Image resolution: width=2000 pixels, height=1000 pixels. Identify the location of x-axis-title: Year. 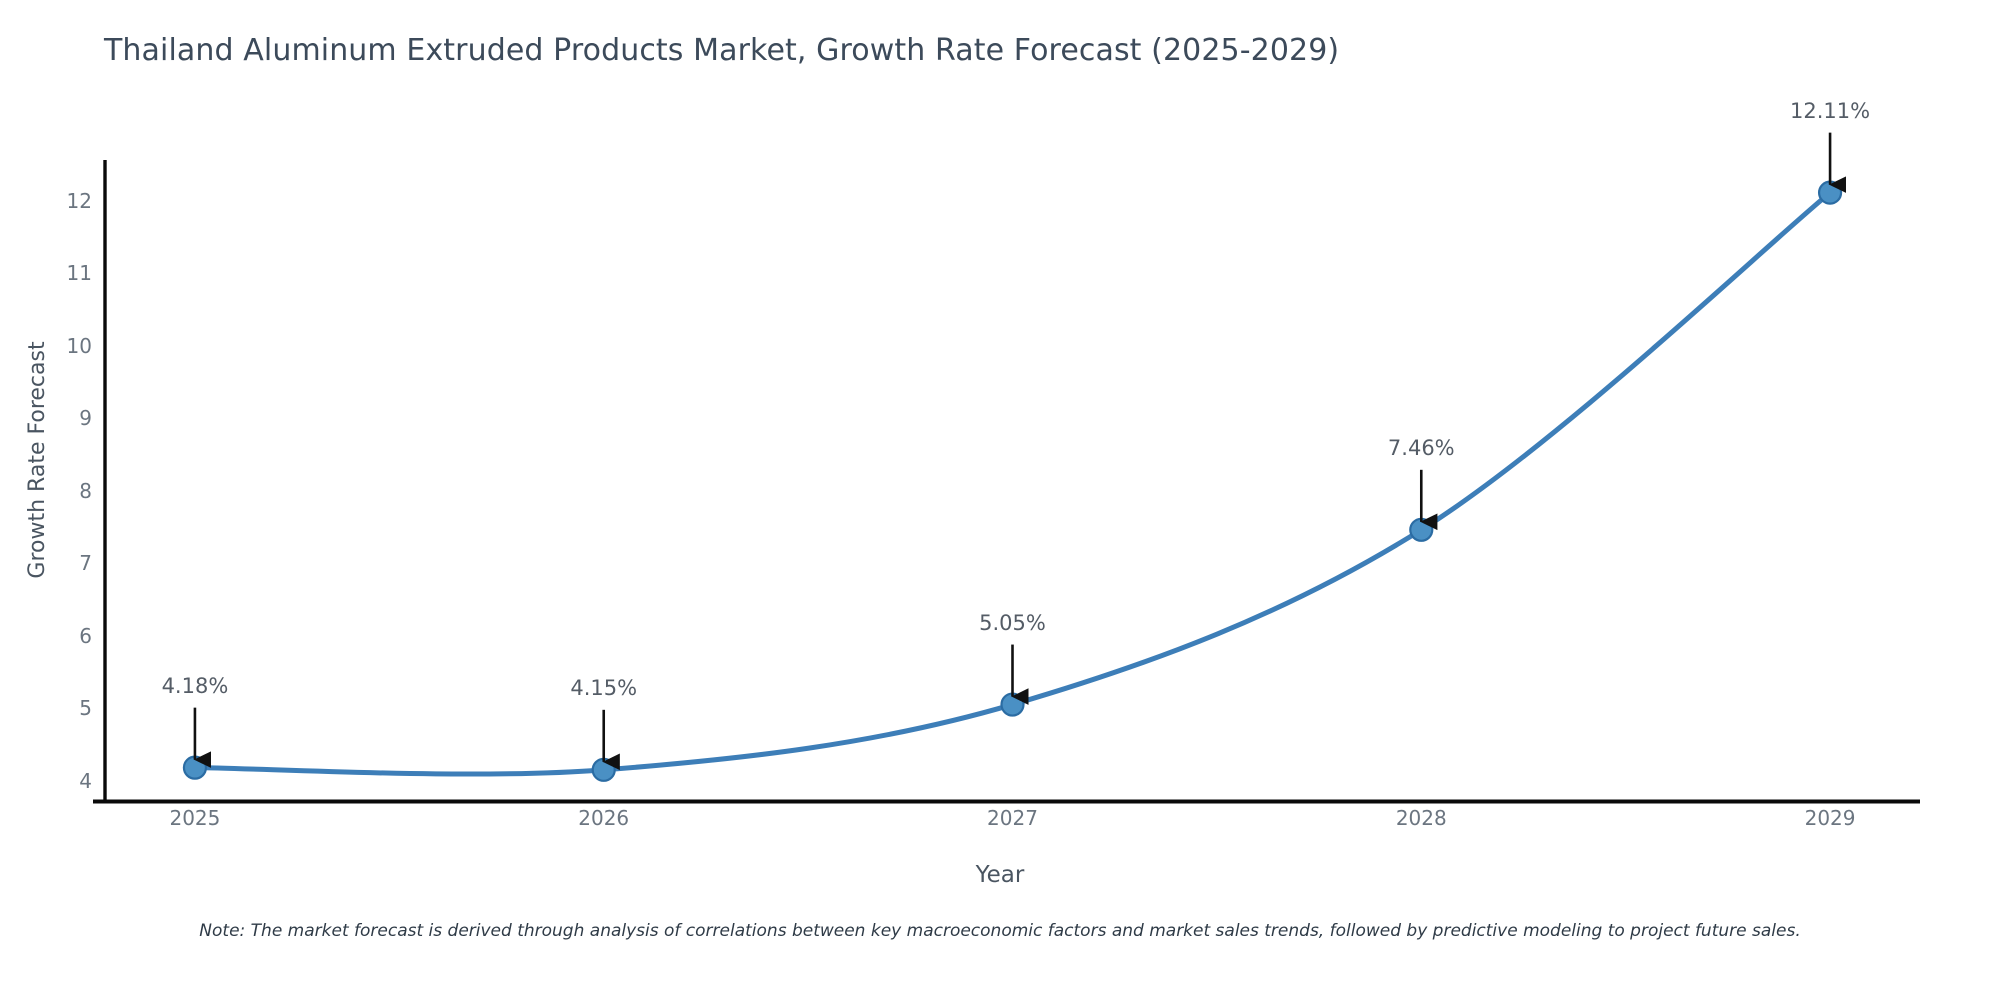
(1000, 875).